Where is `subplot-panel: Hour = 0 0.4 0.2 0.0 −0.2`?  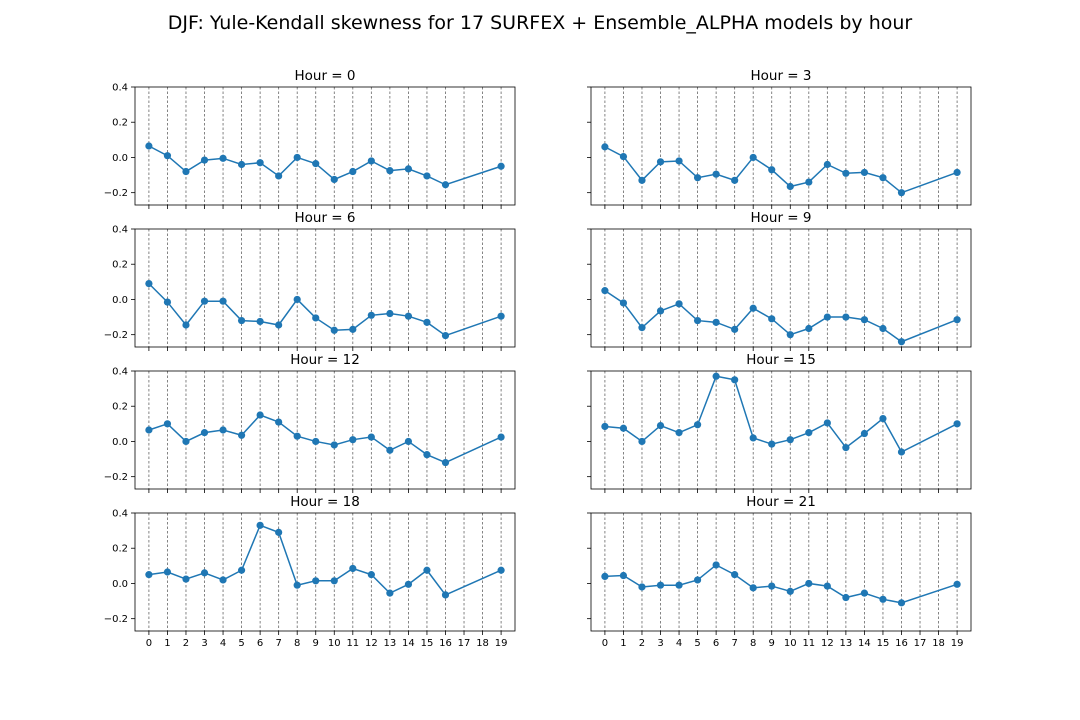
subplot-panel: Hour = 0 0.4 0.2 0.0 −0.2 is located at coordinates (310, 138).